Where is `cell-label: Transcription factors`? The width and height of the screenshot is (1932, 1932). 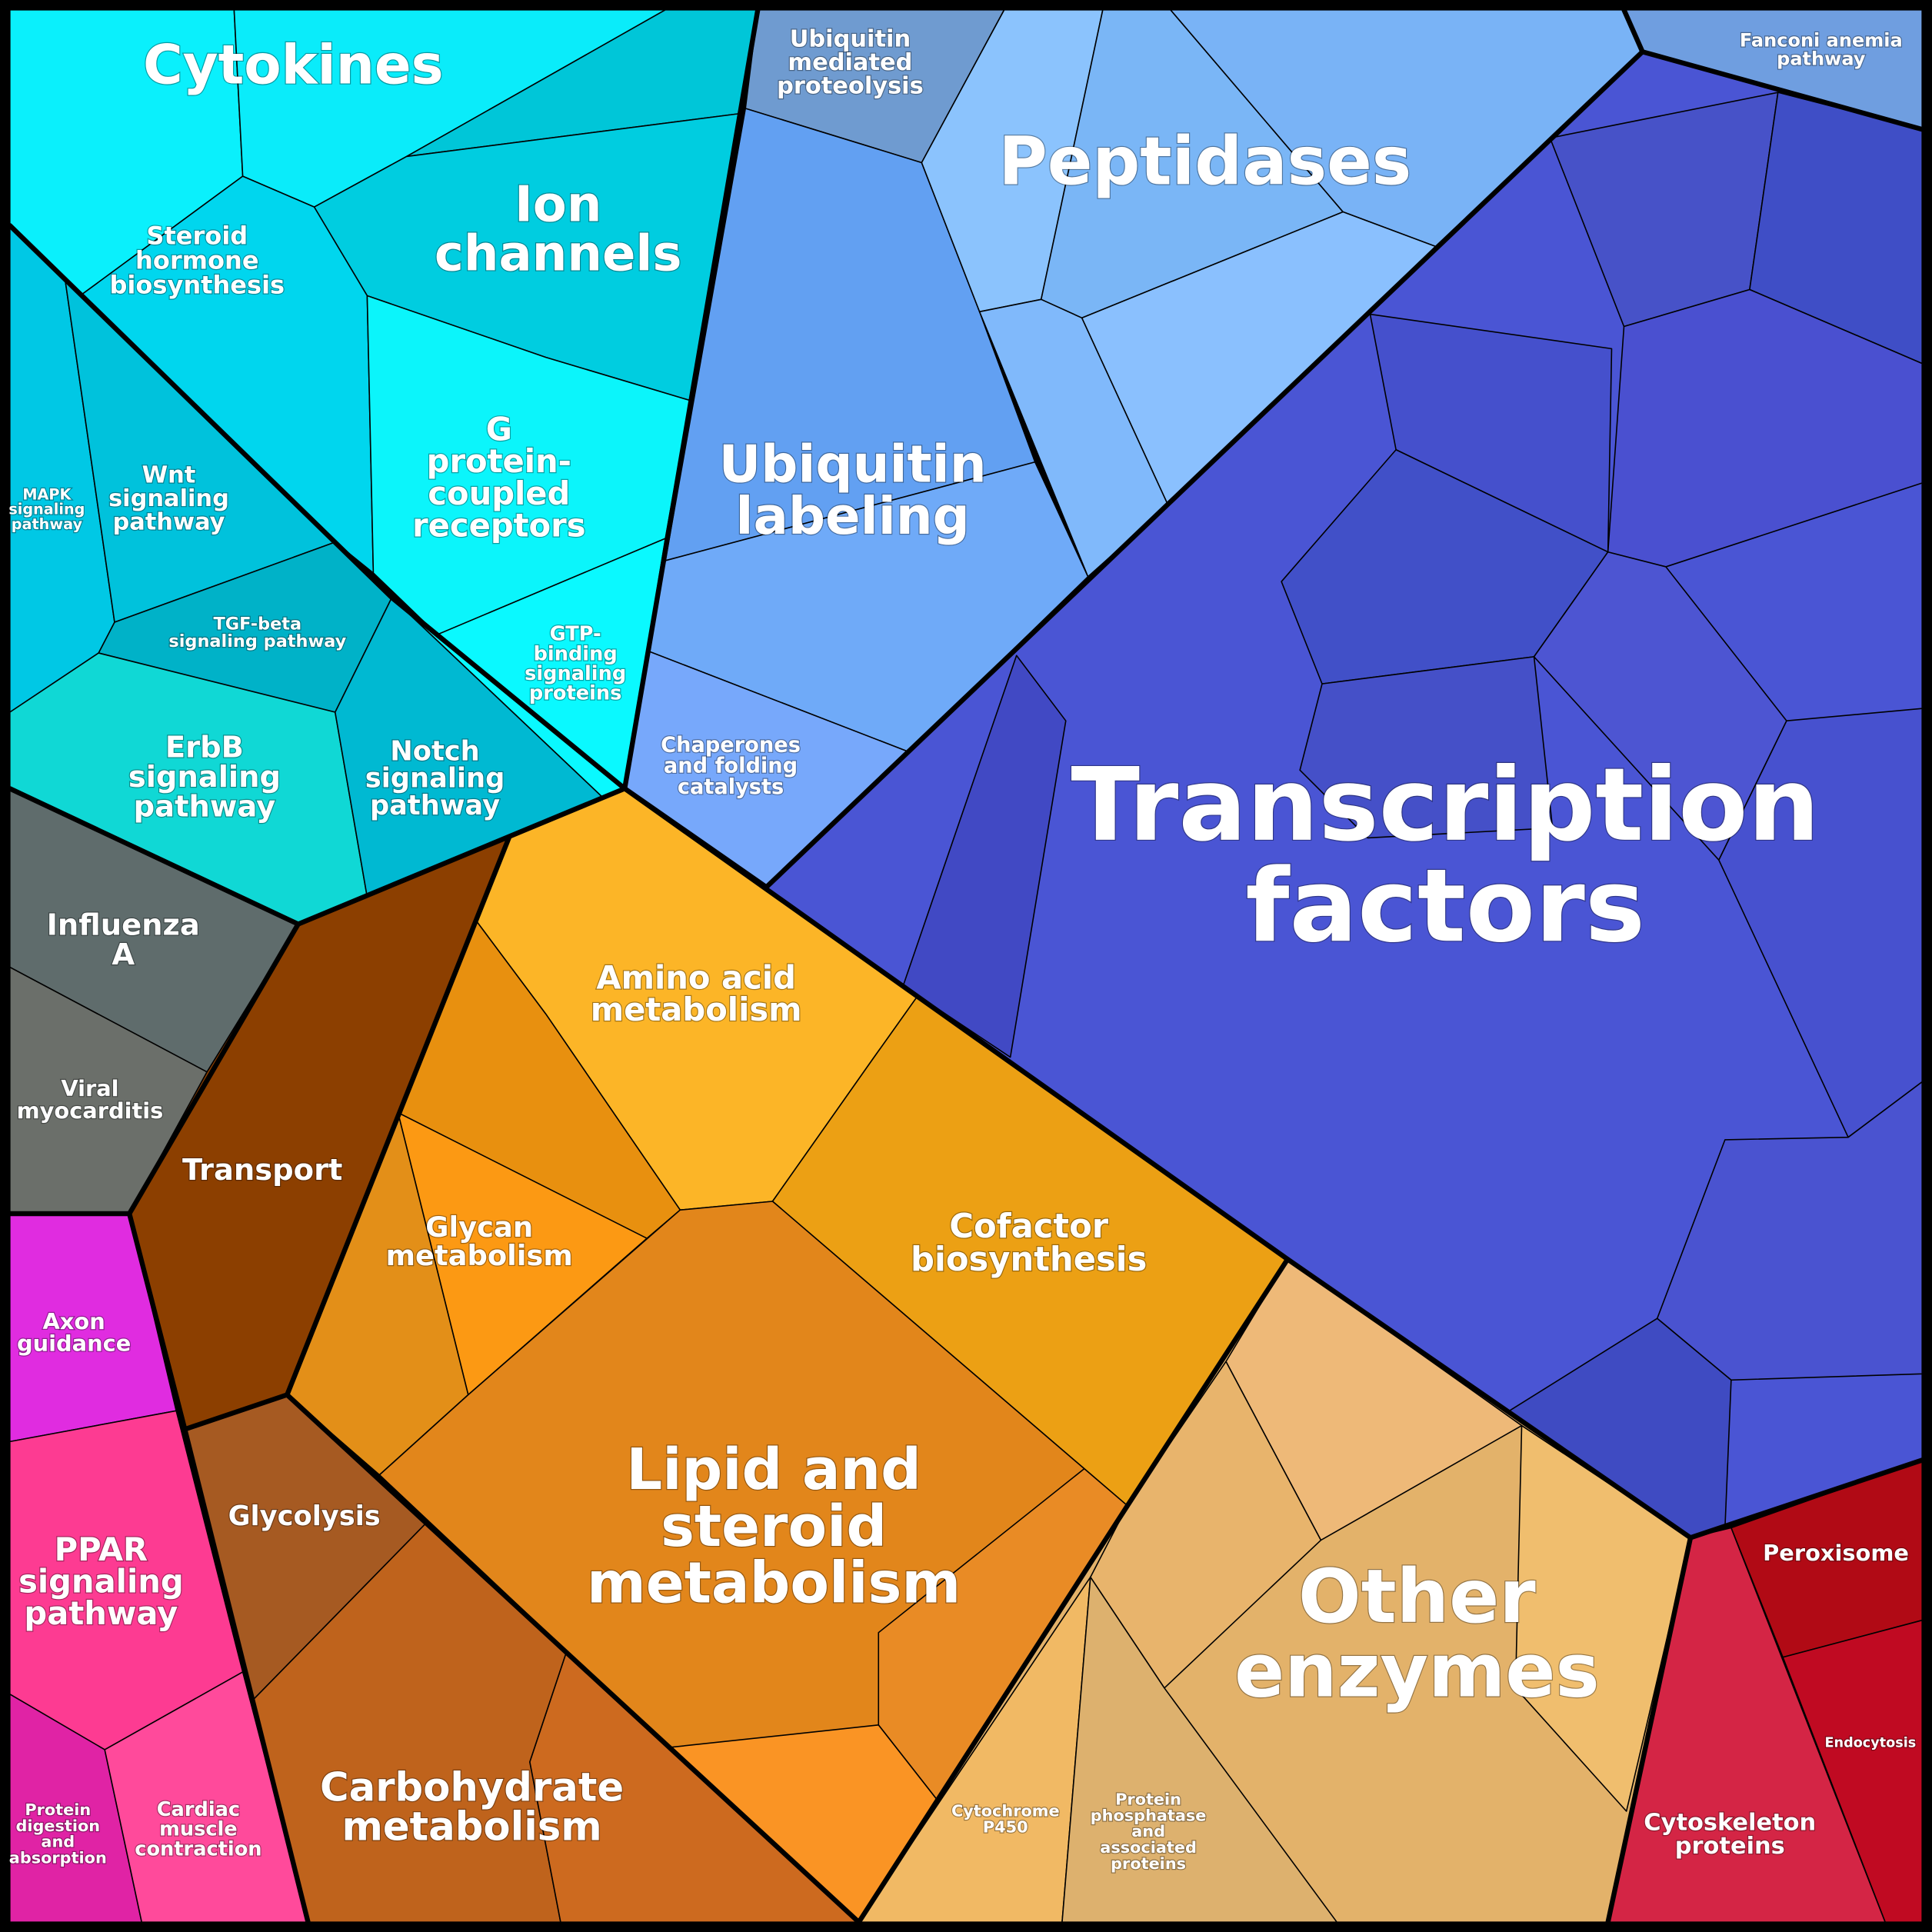 cell-label: Transcription factors is located at coordinates (1445, 855).